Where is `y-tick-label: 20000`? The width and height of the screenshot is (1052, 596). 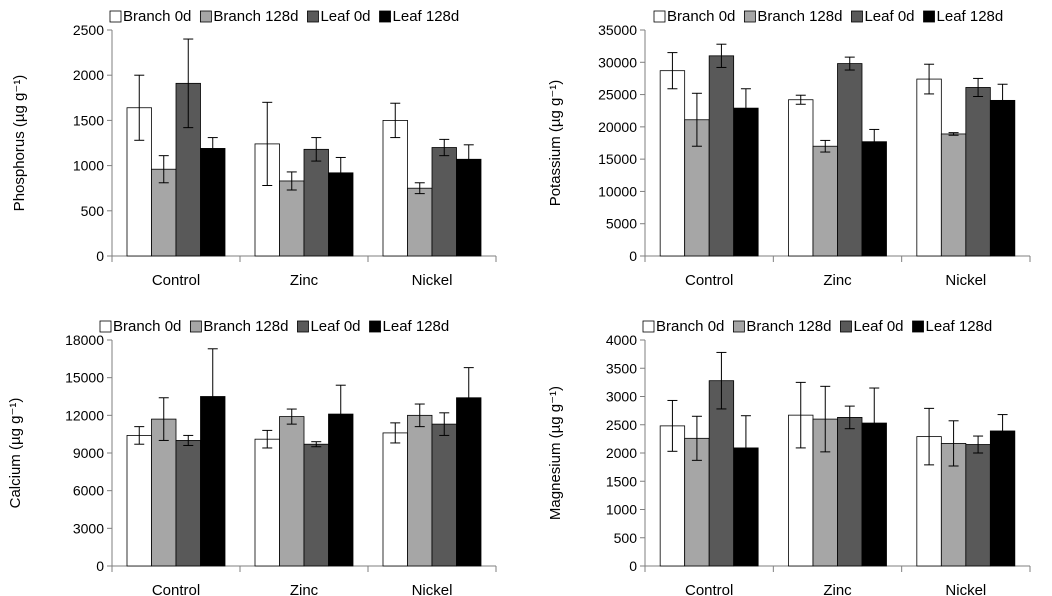
y-tick-label: 20000 is located at coordinates (617, 127).